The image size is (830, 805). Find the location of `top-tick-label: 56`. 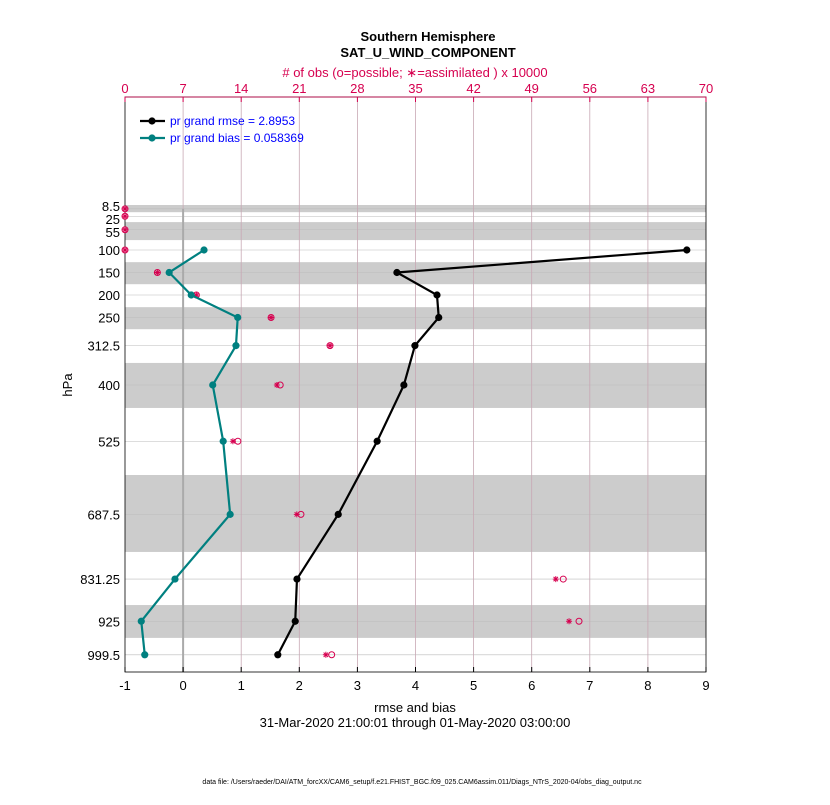

top-tick-label: 56 is located at coordinates (590, 88).